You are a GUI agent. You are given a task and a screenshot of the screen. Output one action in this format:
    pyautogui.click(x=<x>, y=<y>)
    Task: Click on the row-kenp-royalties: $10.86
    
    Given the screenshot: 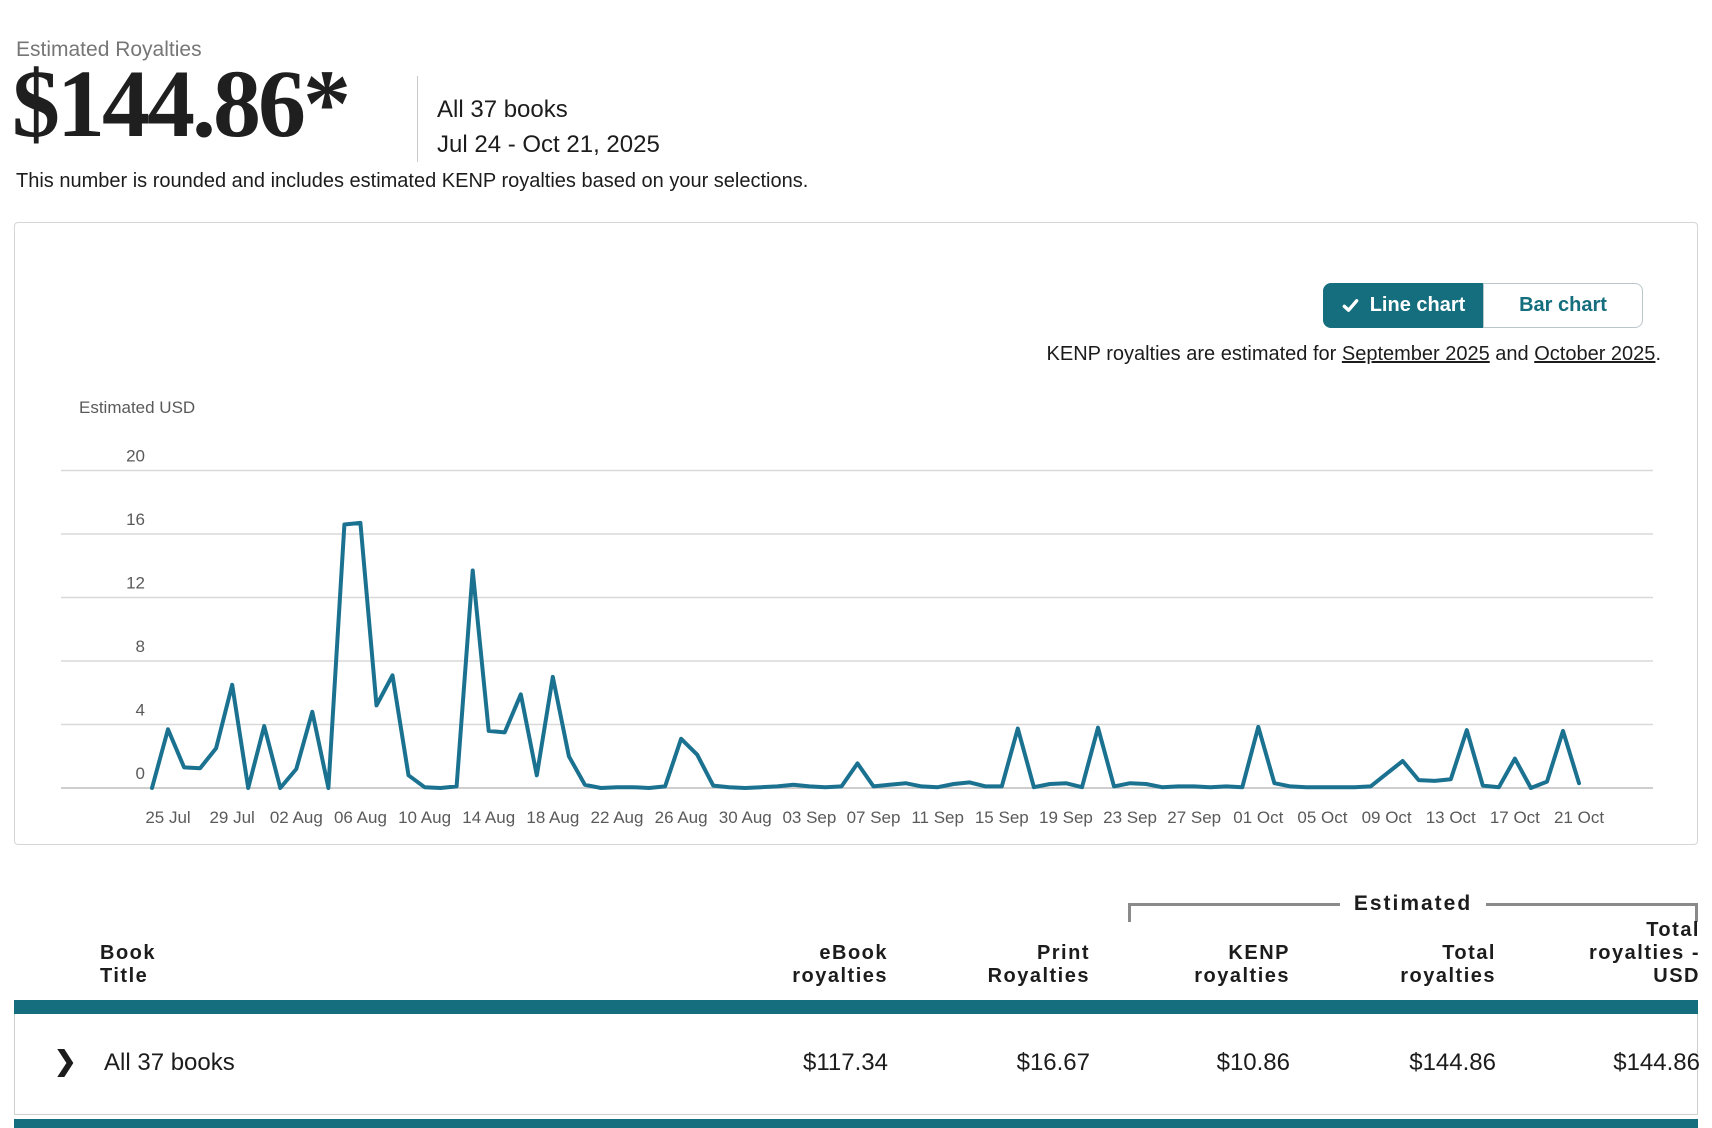 What is the action you would take?
    pyautogui.click(x=1253, y=1062)
    